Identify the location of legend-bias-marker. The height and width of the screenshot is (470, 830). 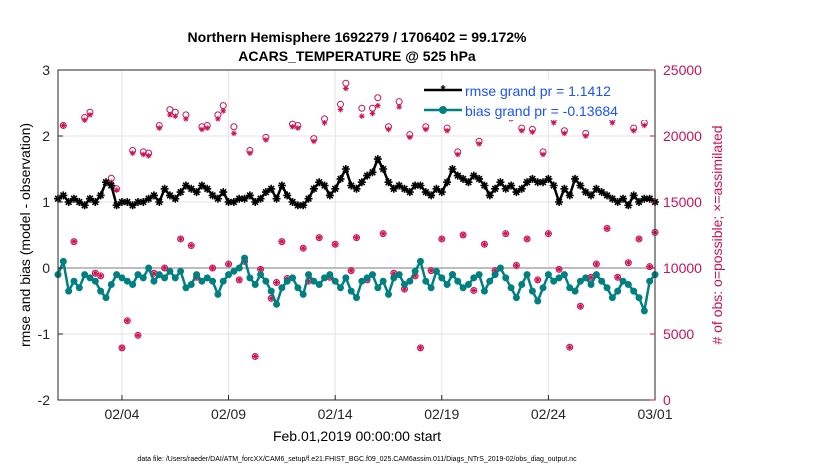
(443, 110).